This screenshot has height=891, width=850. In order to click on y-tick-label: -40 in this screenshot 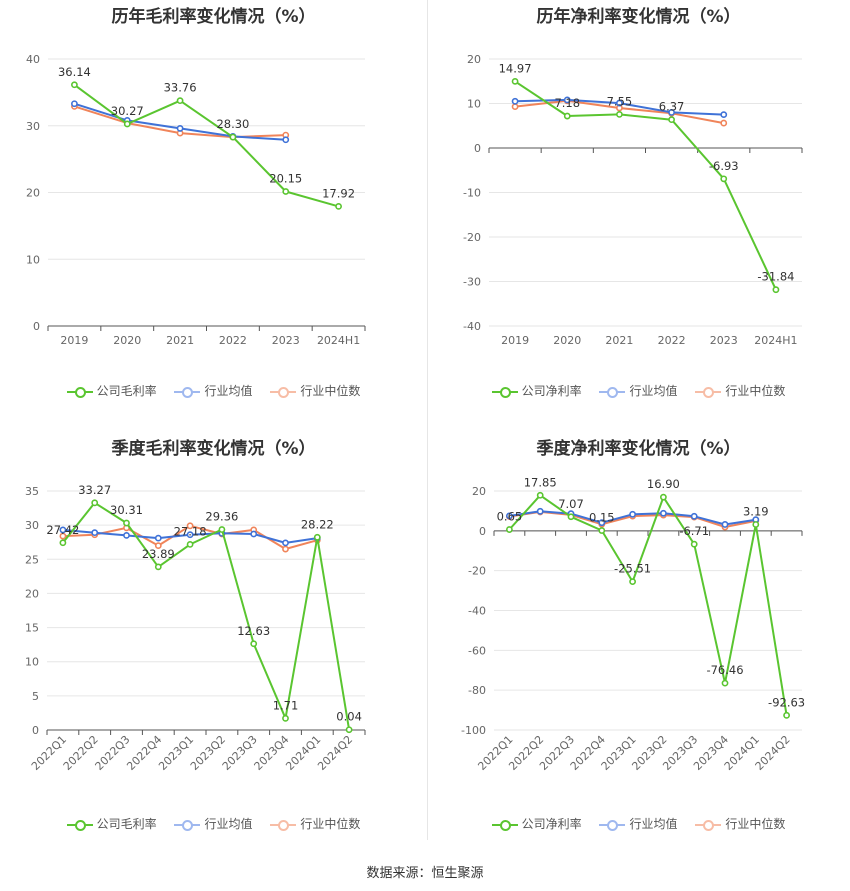, I will do `click(477, 611)`.